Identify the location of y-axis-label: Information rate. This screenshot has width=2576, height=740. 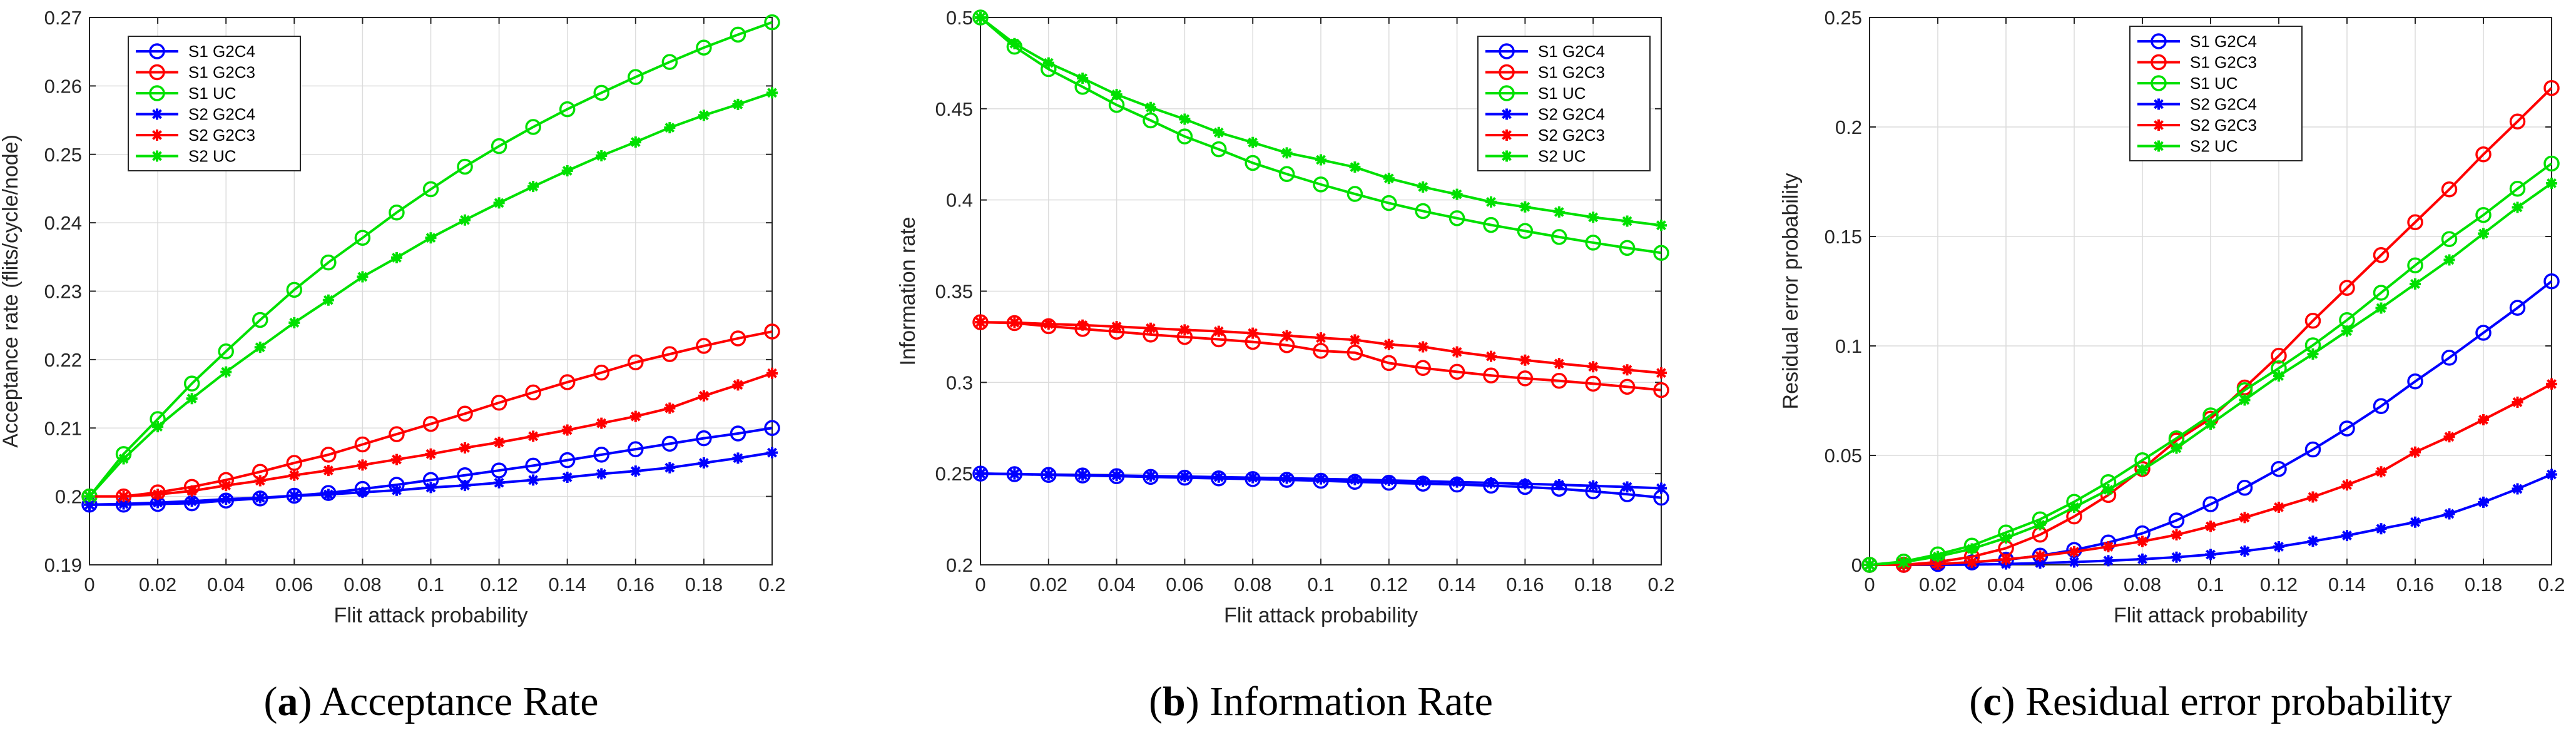
(908, 290).